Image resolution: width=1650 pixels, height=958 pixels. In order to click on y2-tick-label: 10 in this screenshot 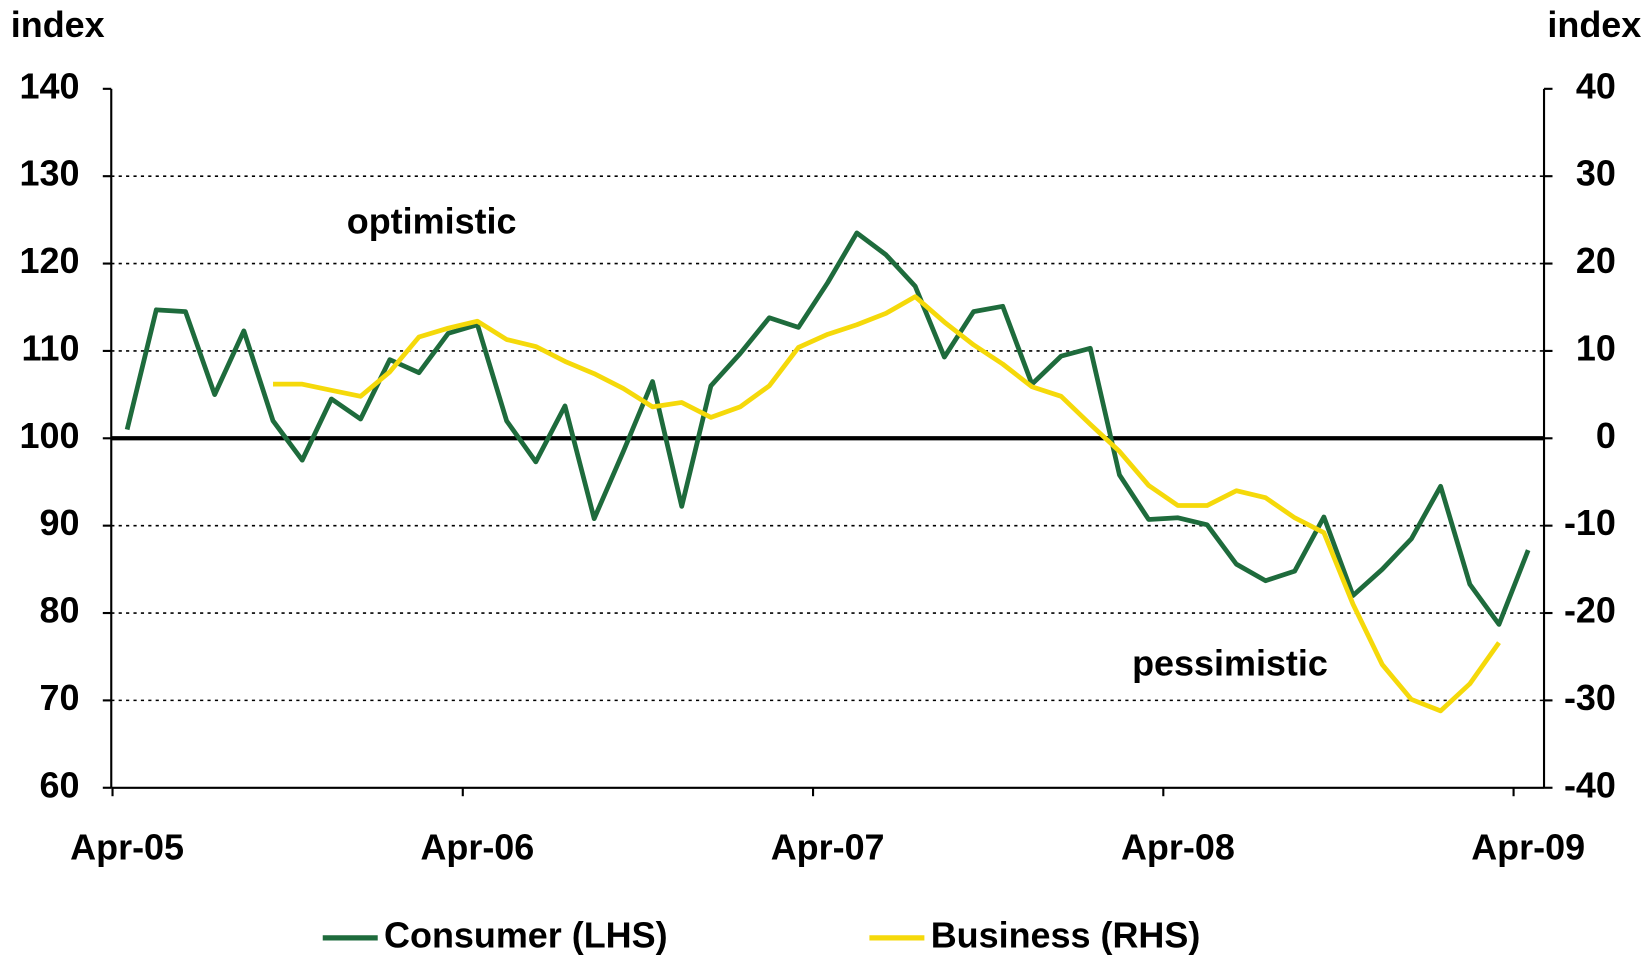, I will do `click(1596, 347)`.